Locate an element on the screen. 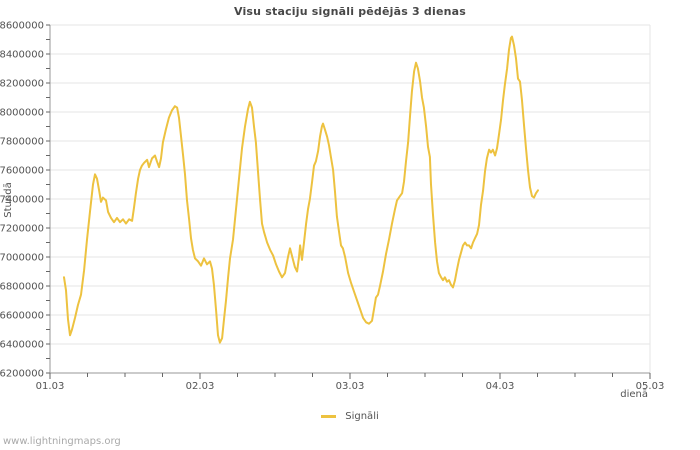 Image resolution: width=700 pixels, height=450 pixels. legend-label-signali: Signāli is located at coordinates (362, 416).